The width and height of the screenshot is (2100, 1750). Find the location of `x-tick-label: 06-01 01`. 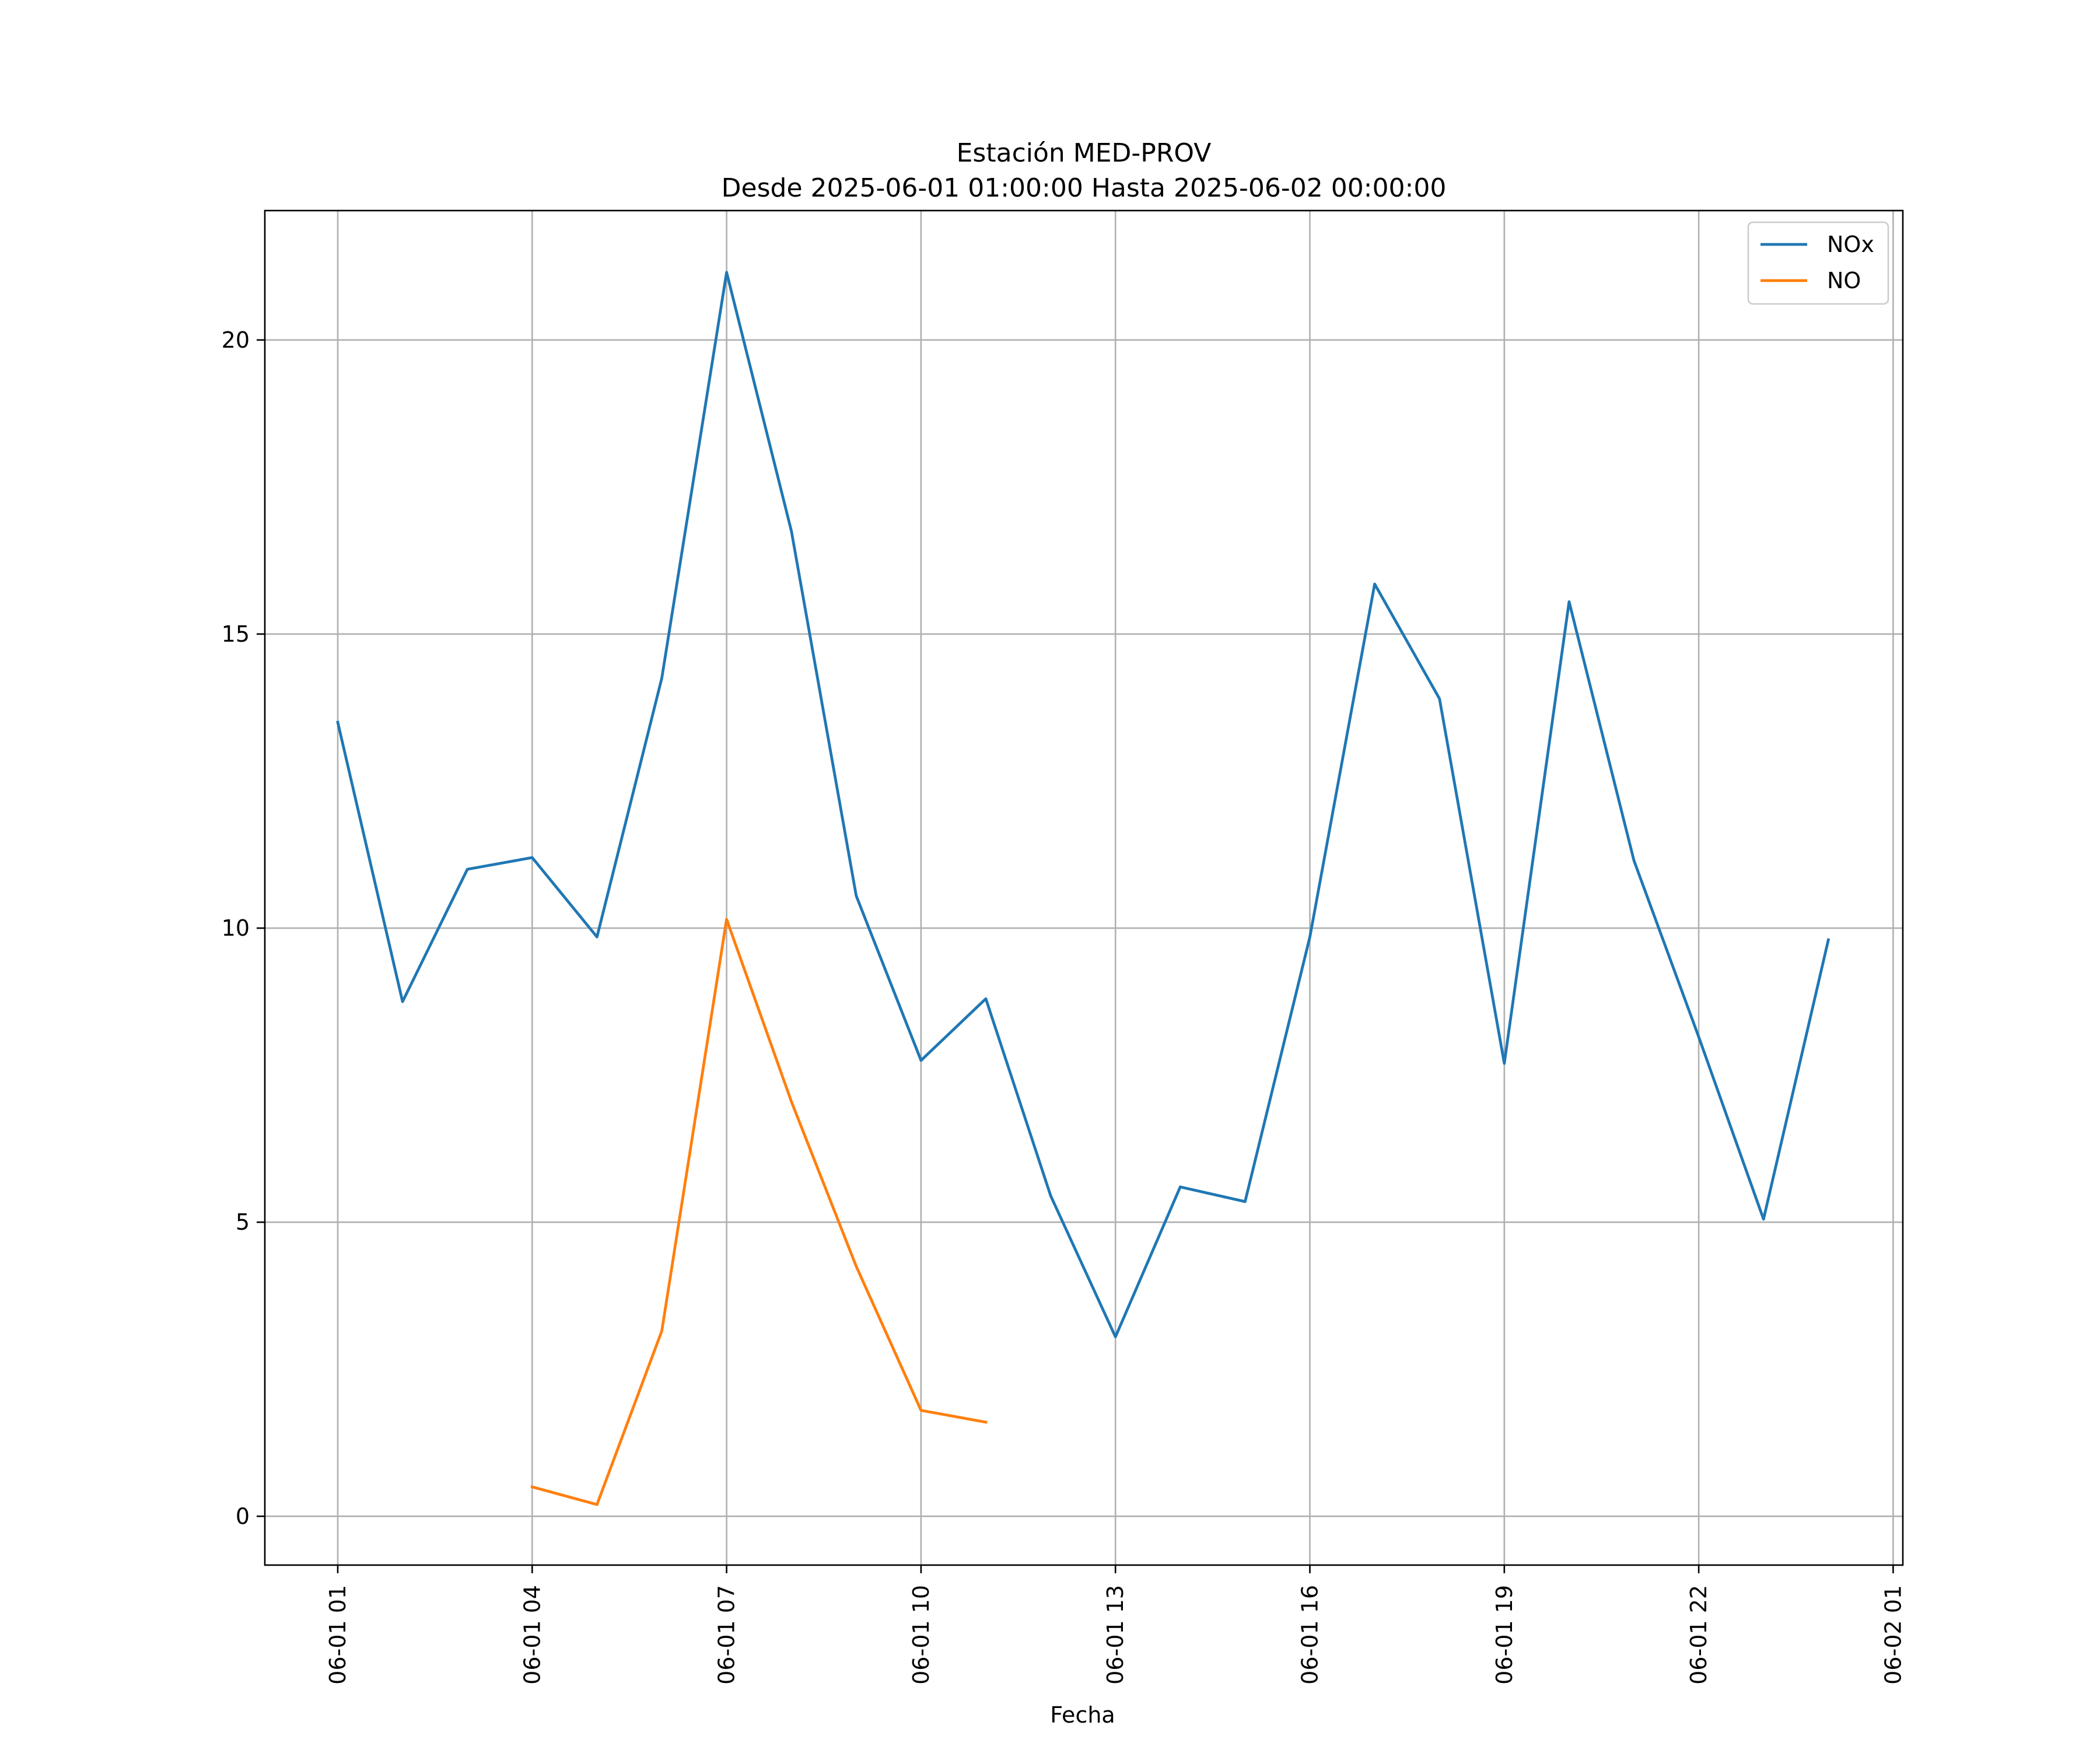

x-tick-label: 06-01 01 is located at coordinates (338, 1635).